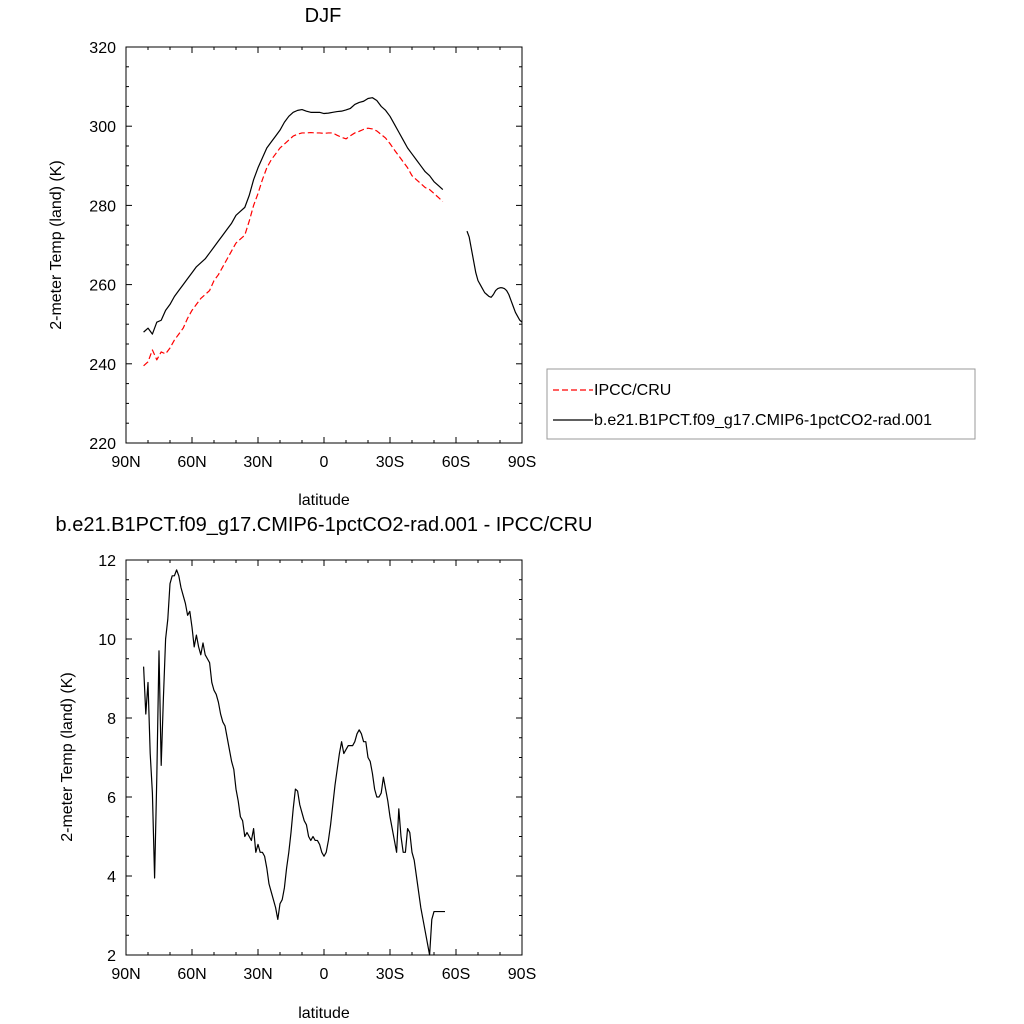 The width and height of the screenshot is (1024, 1024). I want to click on y-tick-label: 4, so click(111, 877).